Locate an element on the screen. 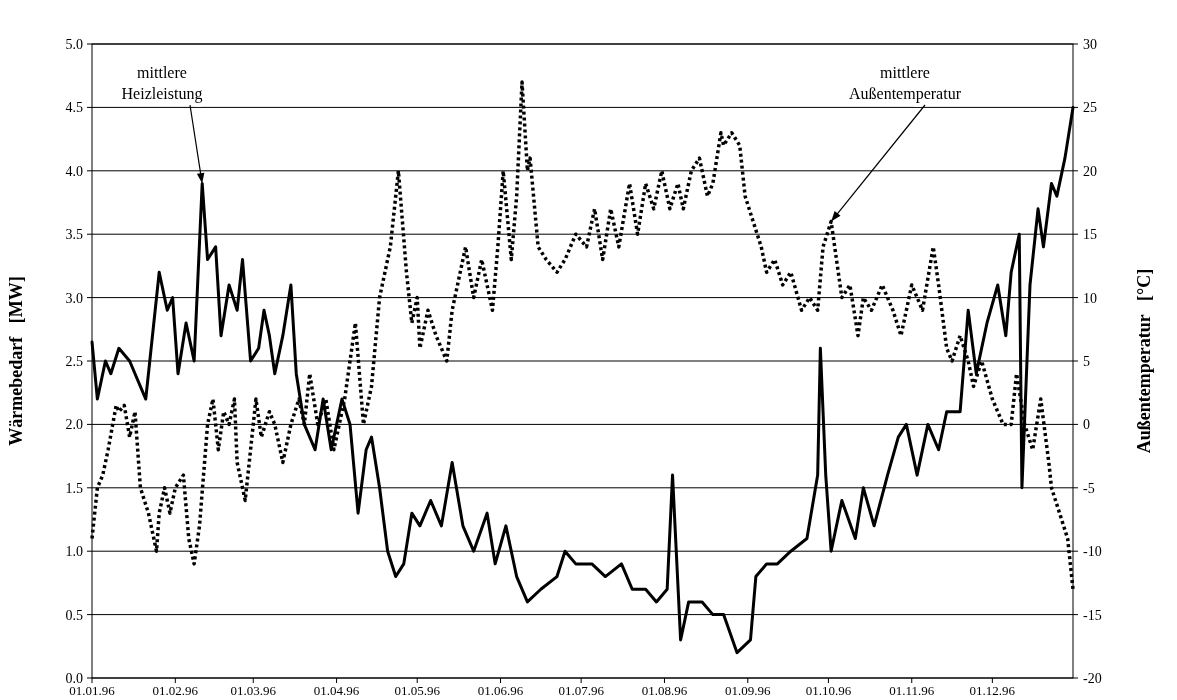  y2-tick-label: 15 is located at coordinates (1090, 235).